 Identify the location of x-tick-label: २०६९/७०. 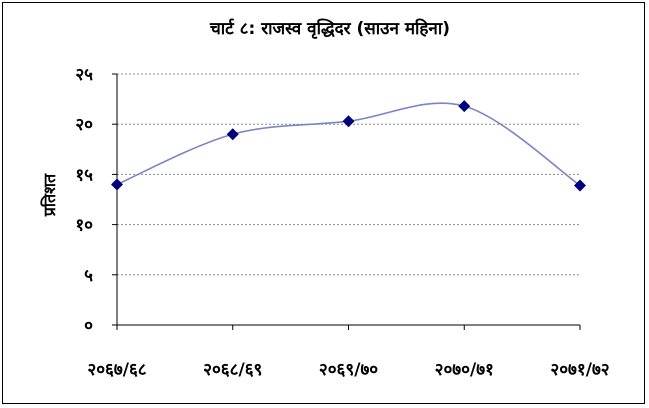
(348, 370).